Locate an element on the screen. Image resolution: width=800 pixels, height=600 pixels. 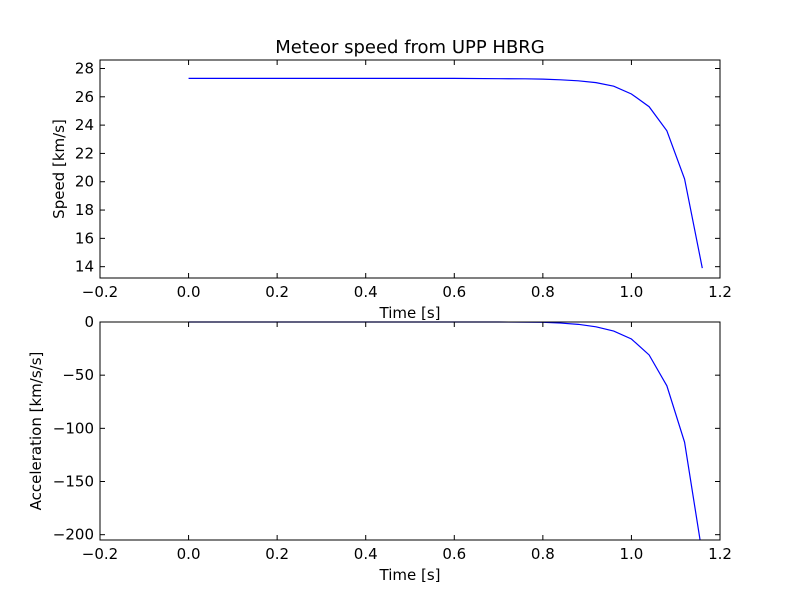
acceleration-plot-y-tick-label: 0 is located at coordinates (89, 322).